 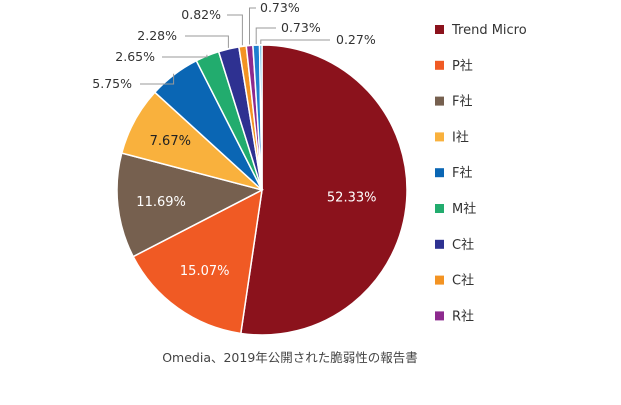 What do you see at coordinates (481, 173) in the screenshot?
I see `legend: Trend Micro P社 F社 I社 F社 M社 C社 C社 R社` at bounding box center [481, 173].